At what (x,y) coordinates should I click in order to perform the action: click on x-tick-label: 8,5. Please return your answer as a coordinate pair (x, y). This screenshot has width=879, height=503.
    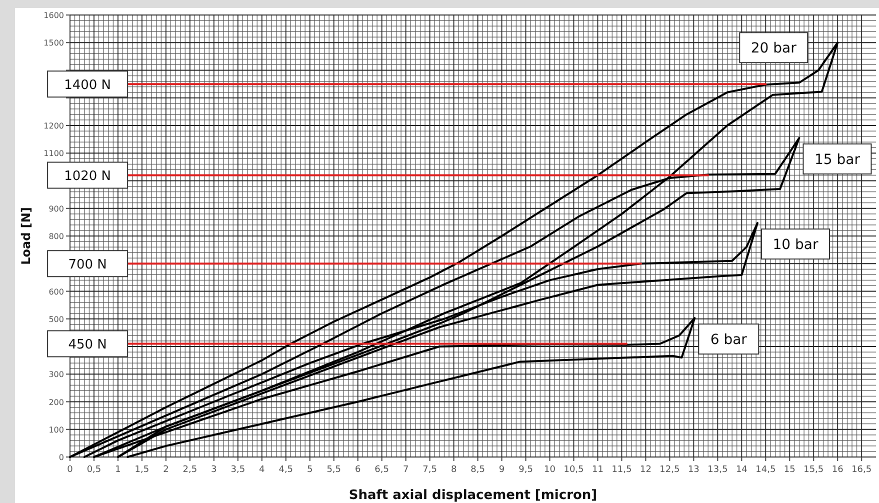
    Looking at the image, I should click on (477, 470).